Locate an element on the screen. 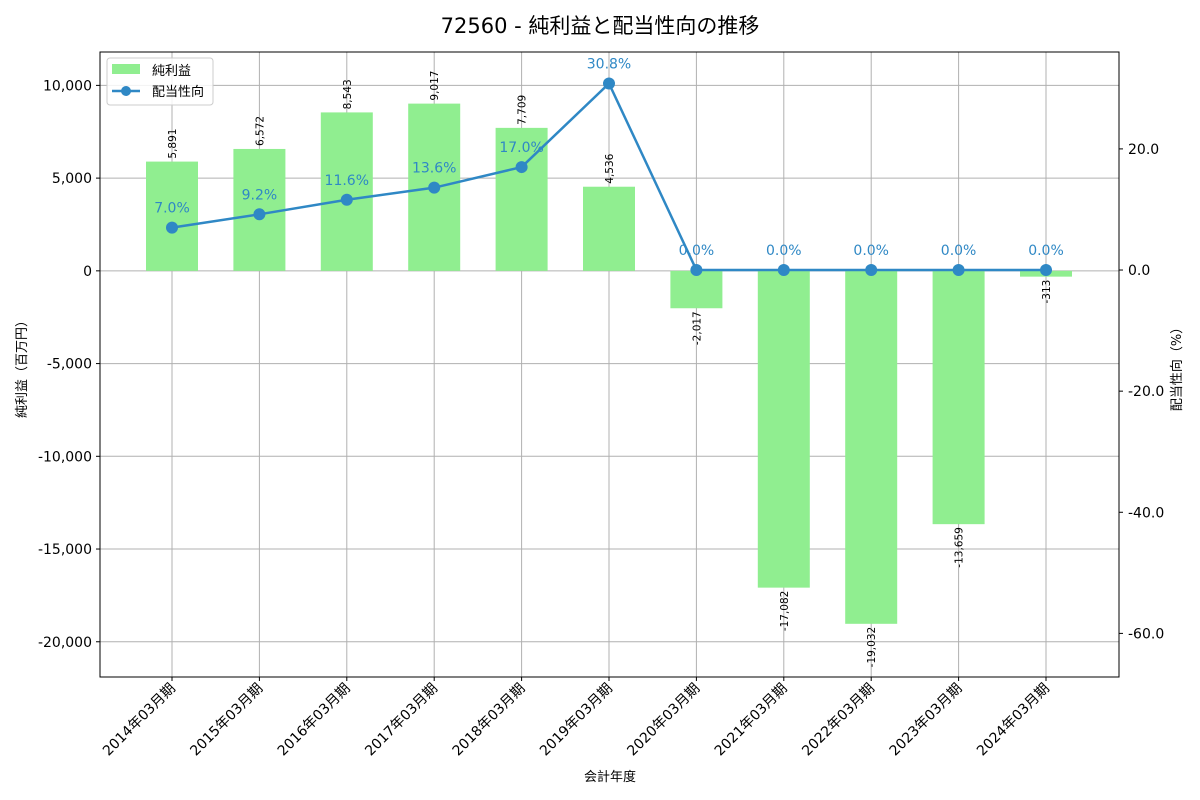 The height and width of the screenshot is (800, 1200). legend-bar-swatch is located at coordinates (126, 69).